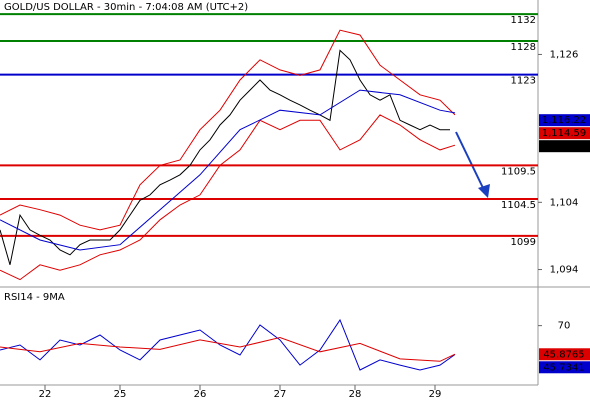  I want to click on level-label: 1099, so click(523, 242).